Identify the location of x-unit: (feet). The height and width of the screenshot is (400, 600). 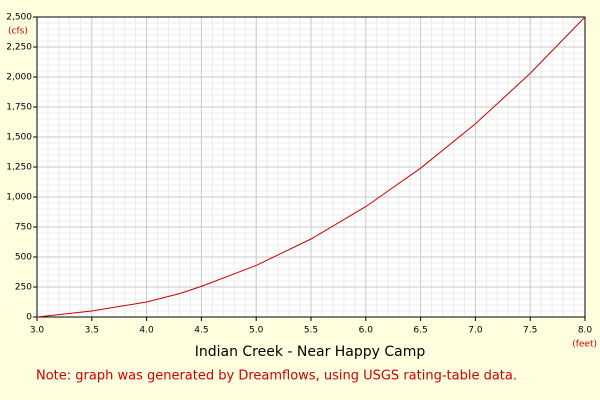
(584, 345).